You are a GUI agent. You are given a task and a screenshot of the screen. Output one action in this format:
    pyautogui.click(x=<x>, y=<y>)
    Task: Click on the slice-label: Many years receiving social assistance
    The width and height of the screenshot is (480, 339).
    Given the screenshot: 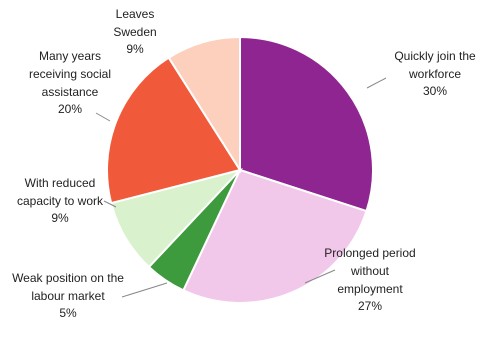 What is the action you would take?
    pyautogui.click(x=70, y=74)
    